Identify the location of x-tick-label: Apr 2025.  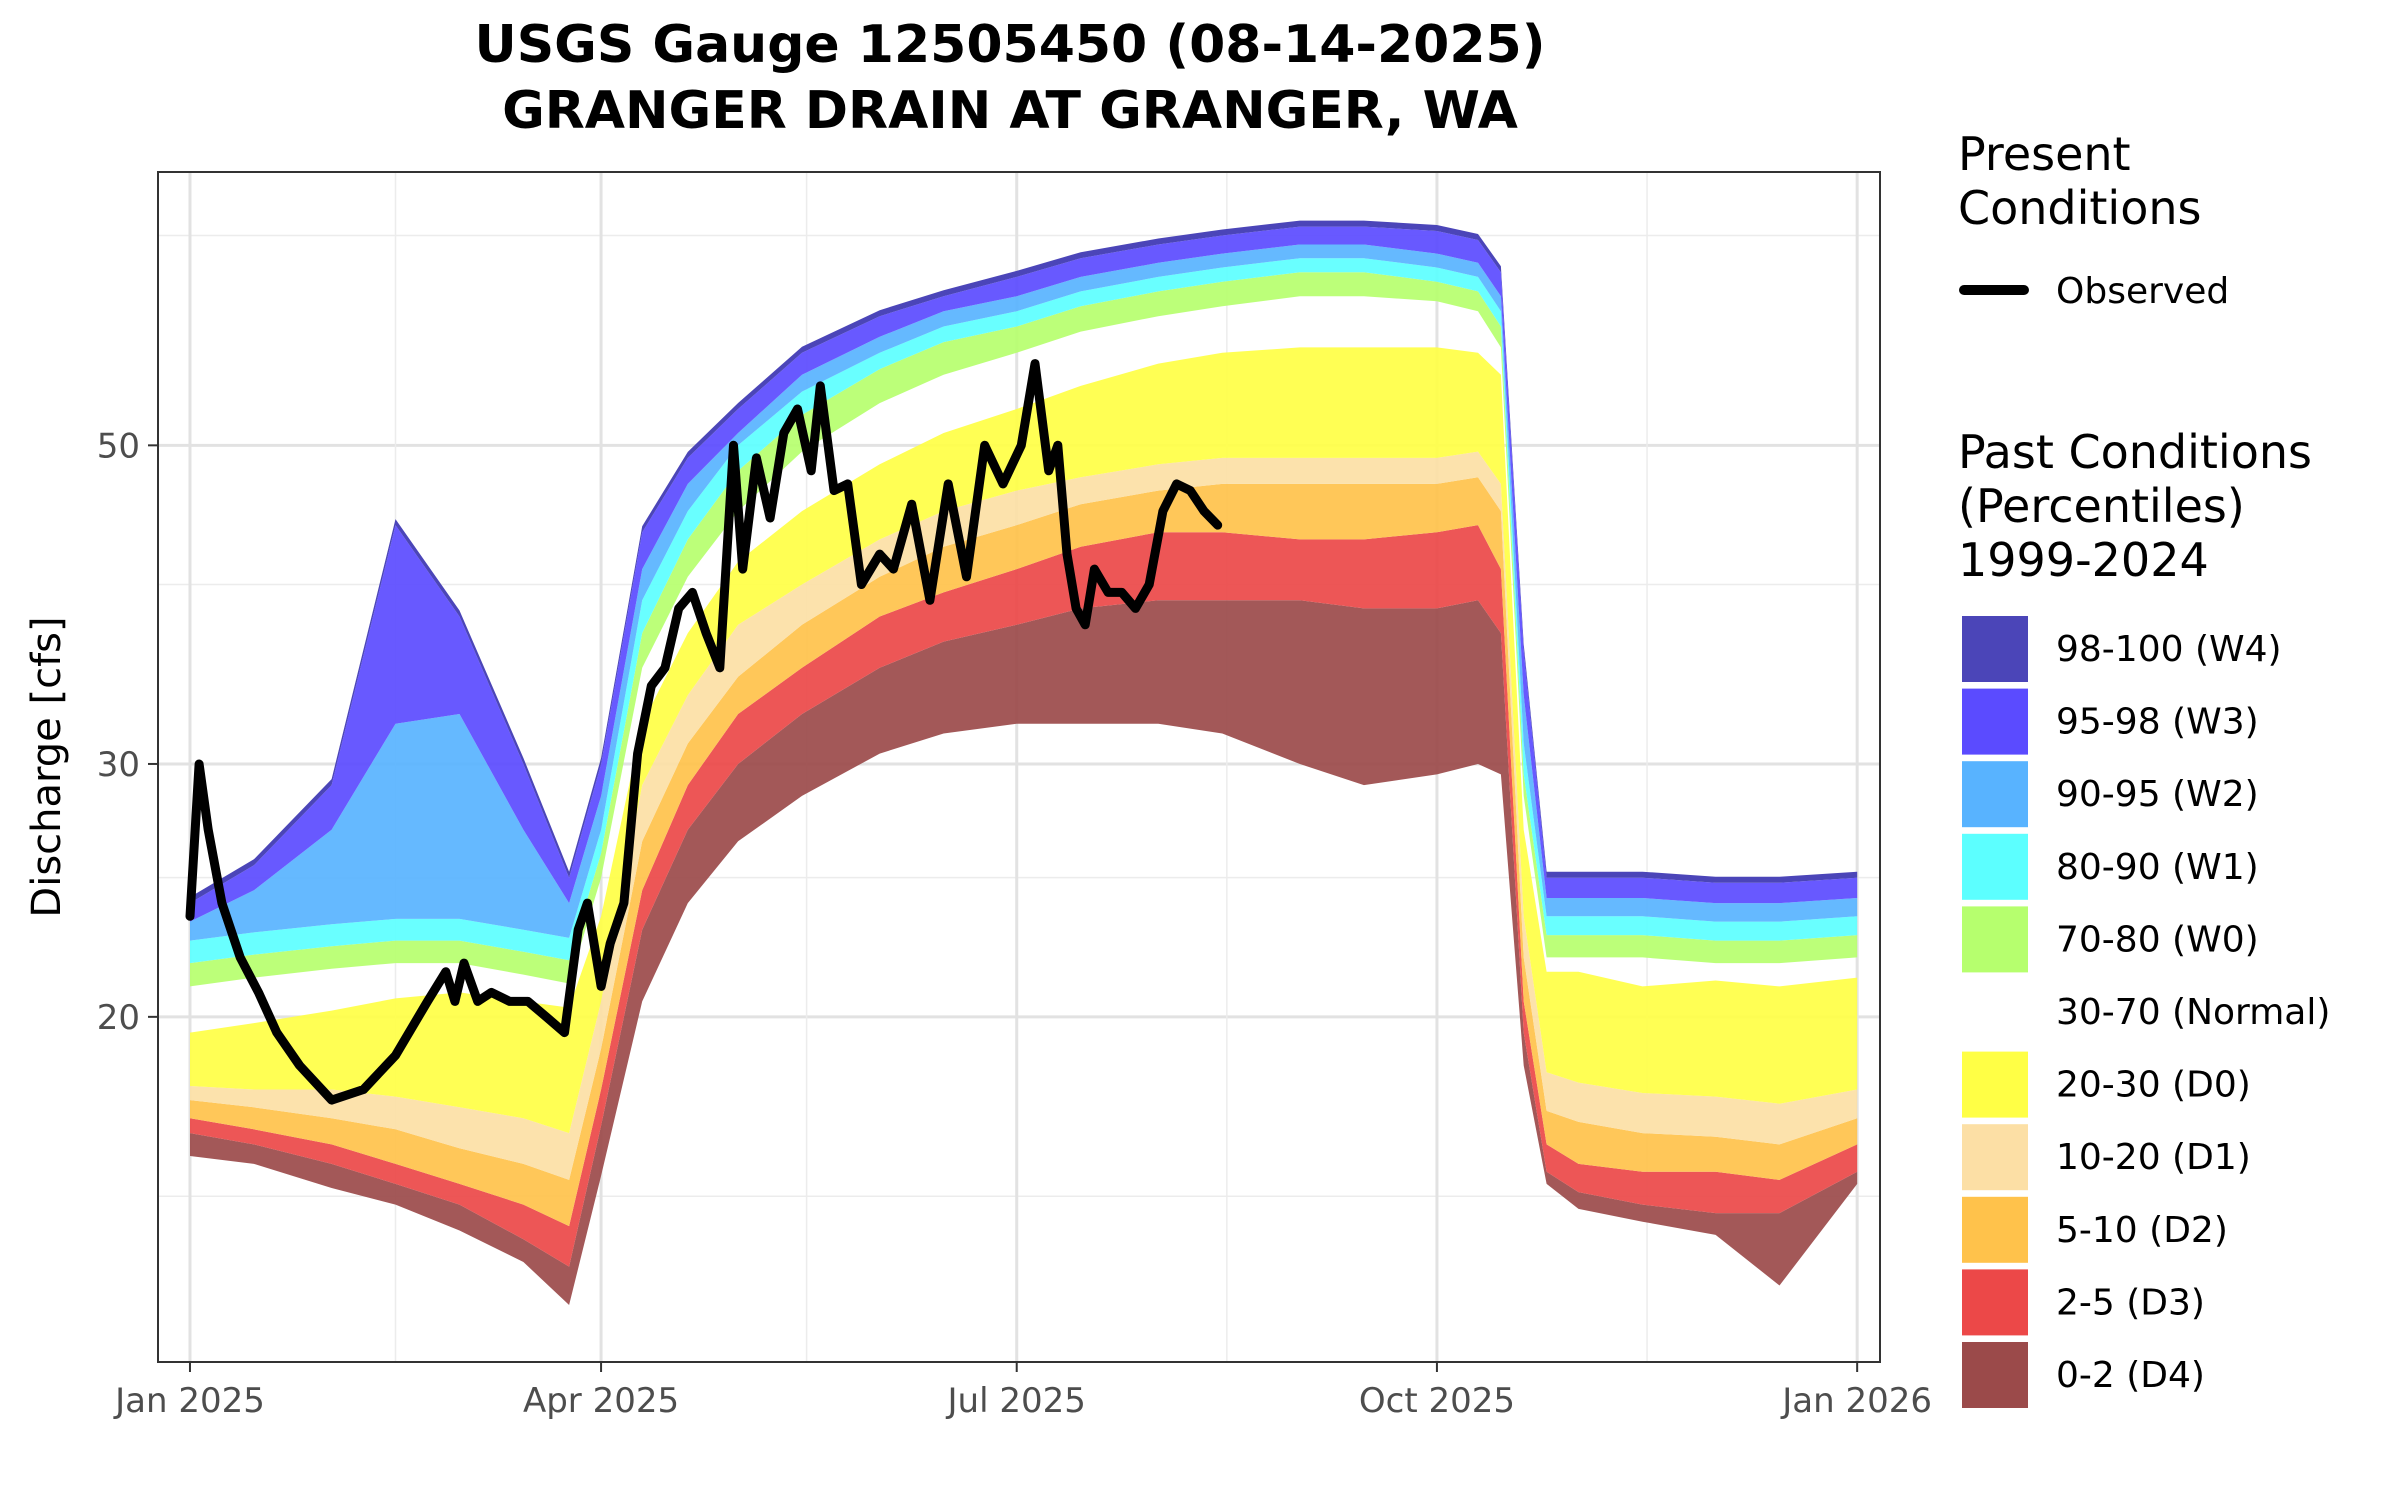
(601, 1401).